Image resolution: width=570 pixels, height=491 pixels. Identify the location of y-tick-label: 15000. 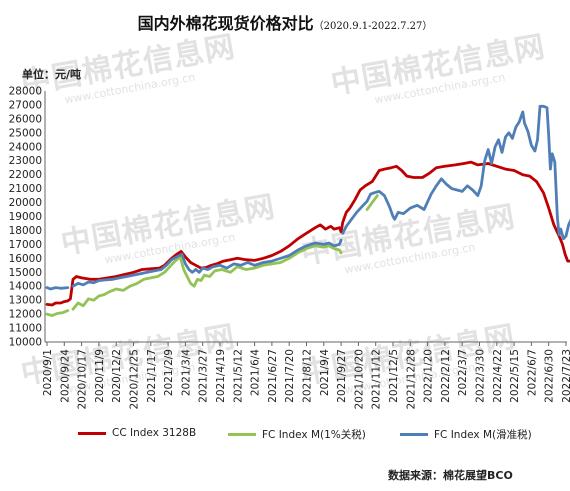
(25, 273).